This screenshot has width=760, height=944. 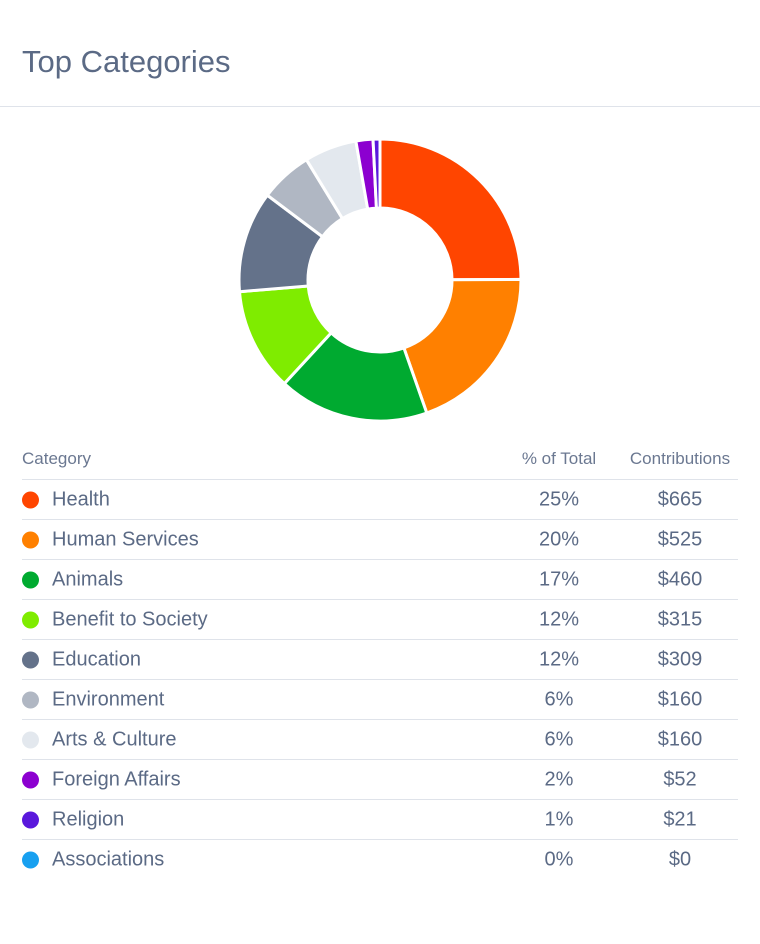 What do you see at coordinates (376, 173) in the screenshot?
I see `donut-slice-religion` at bounding box center [376, 173].